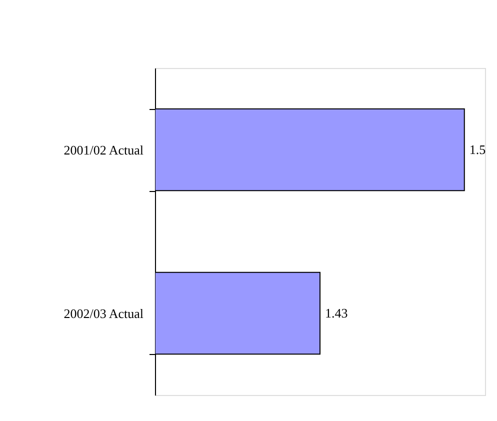  I want to click on y-tick-label: 2001/02 Actual, so click(104, 150).